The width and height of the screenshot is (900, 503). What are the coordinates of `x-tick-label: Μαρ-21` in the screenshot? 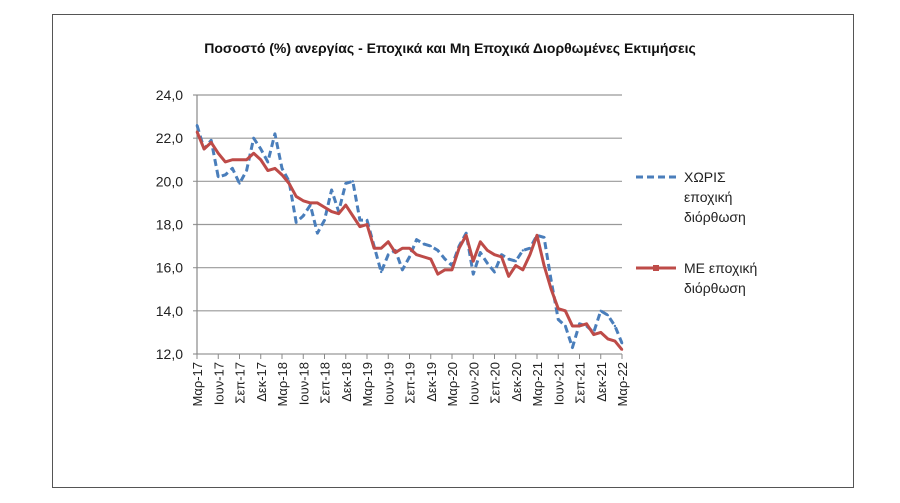 It's located at (537, 384).